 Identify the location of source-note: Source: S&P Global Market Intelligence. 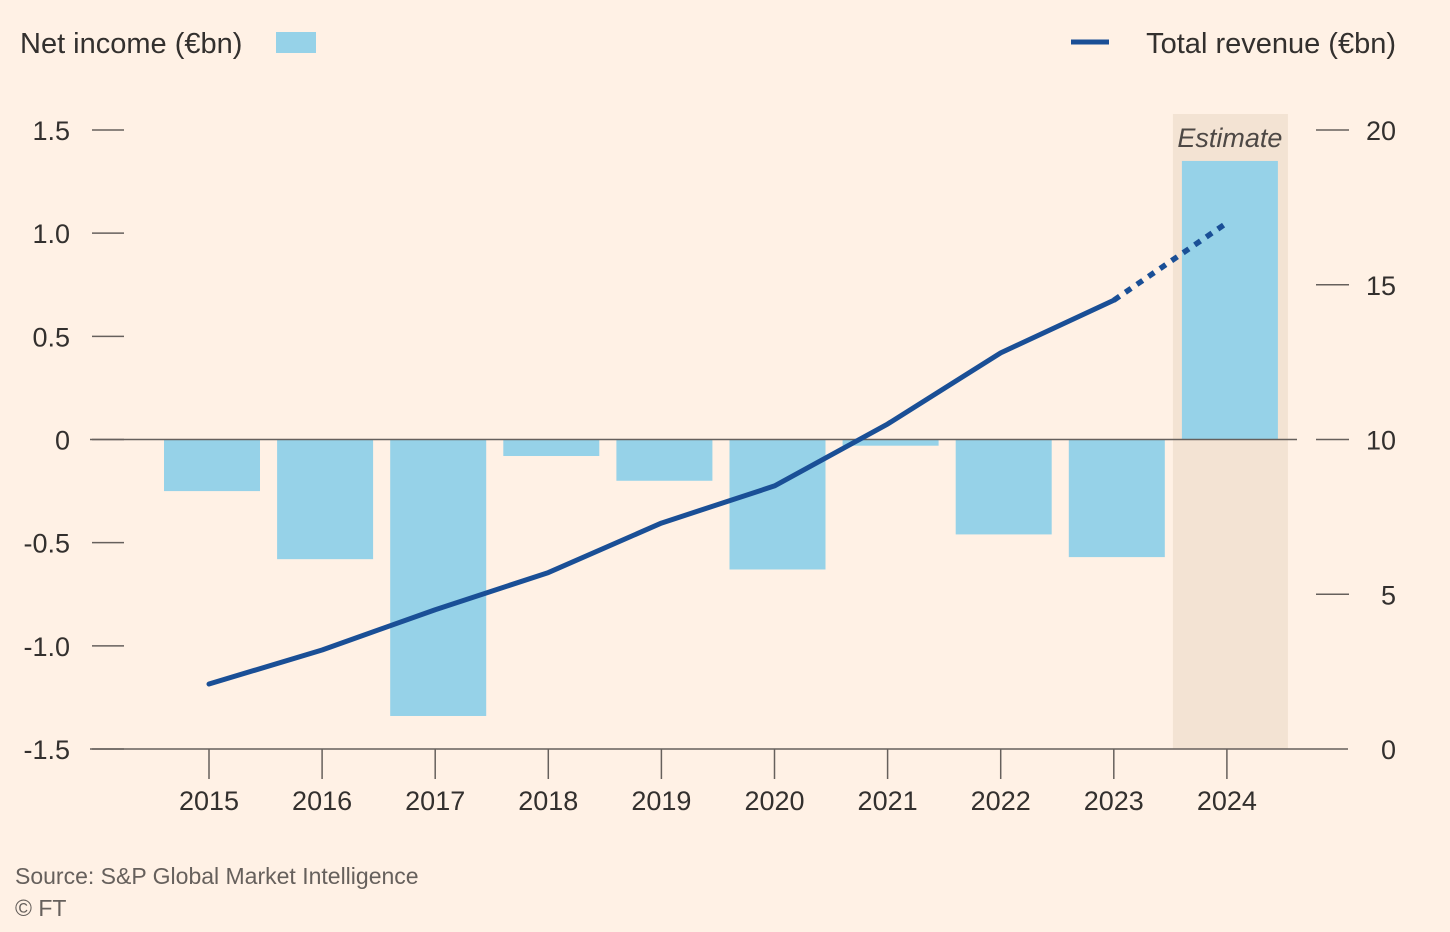
(217, 876).